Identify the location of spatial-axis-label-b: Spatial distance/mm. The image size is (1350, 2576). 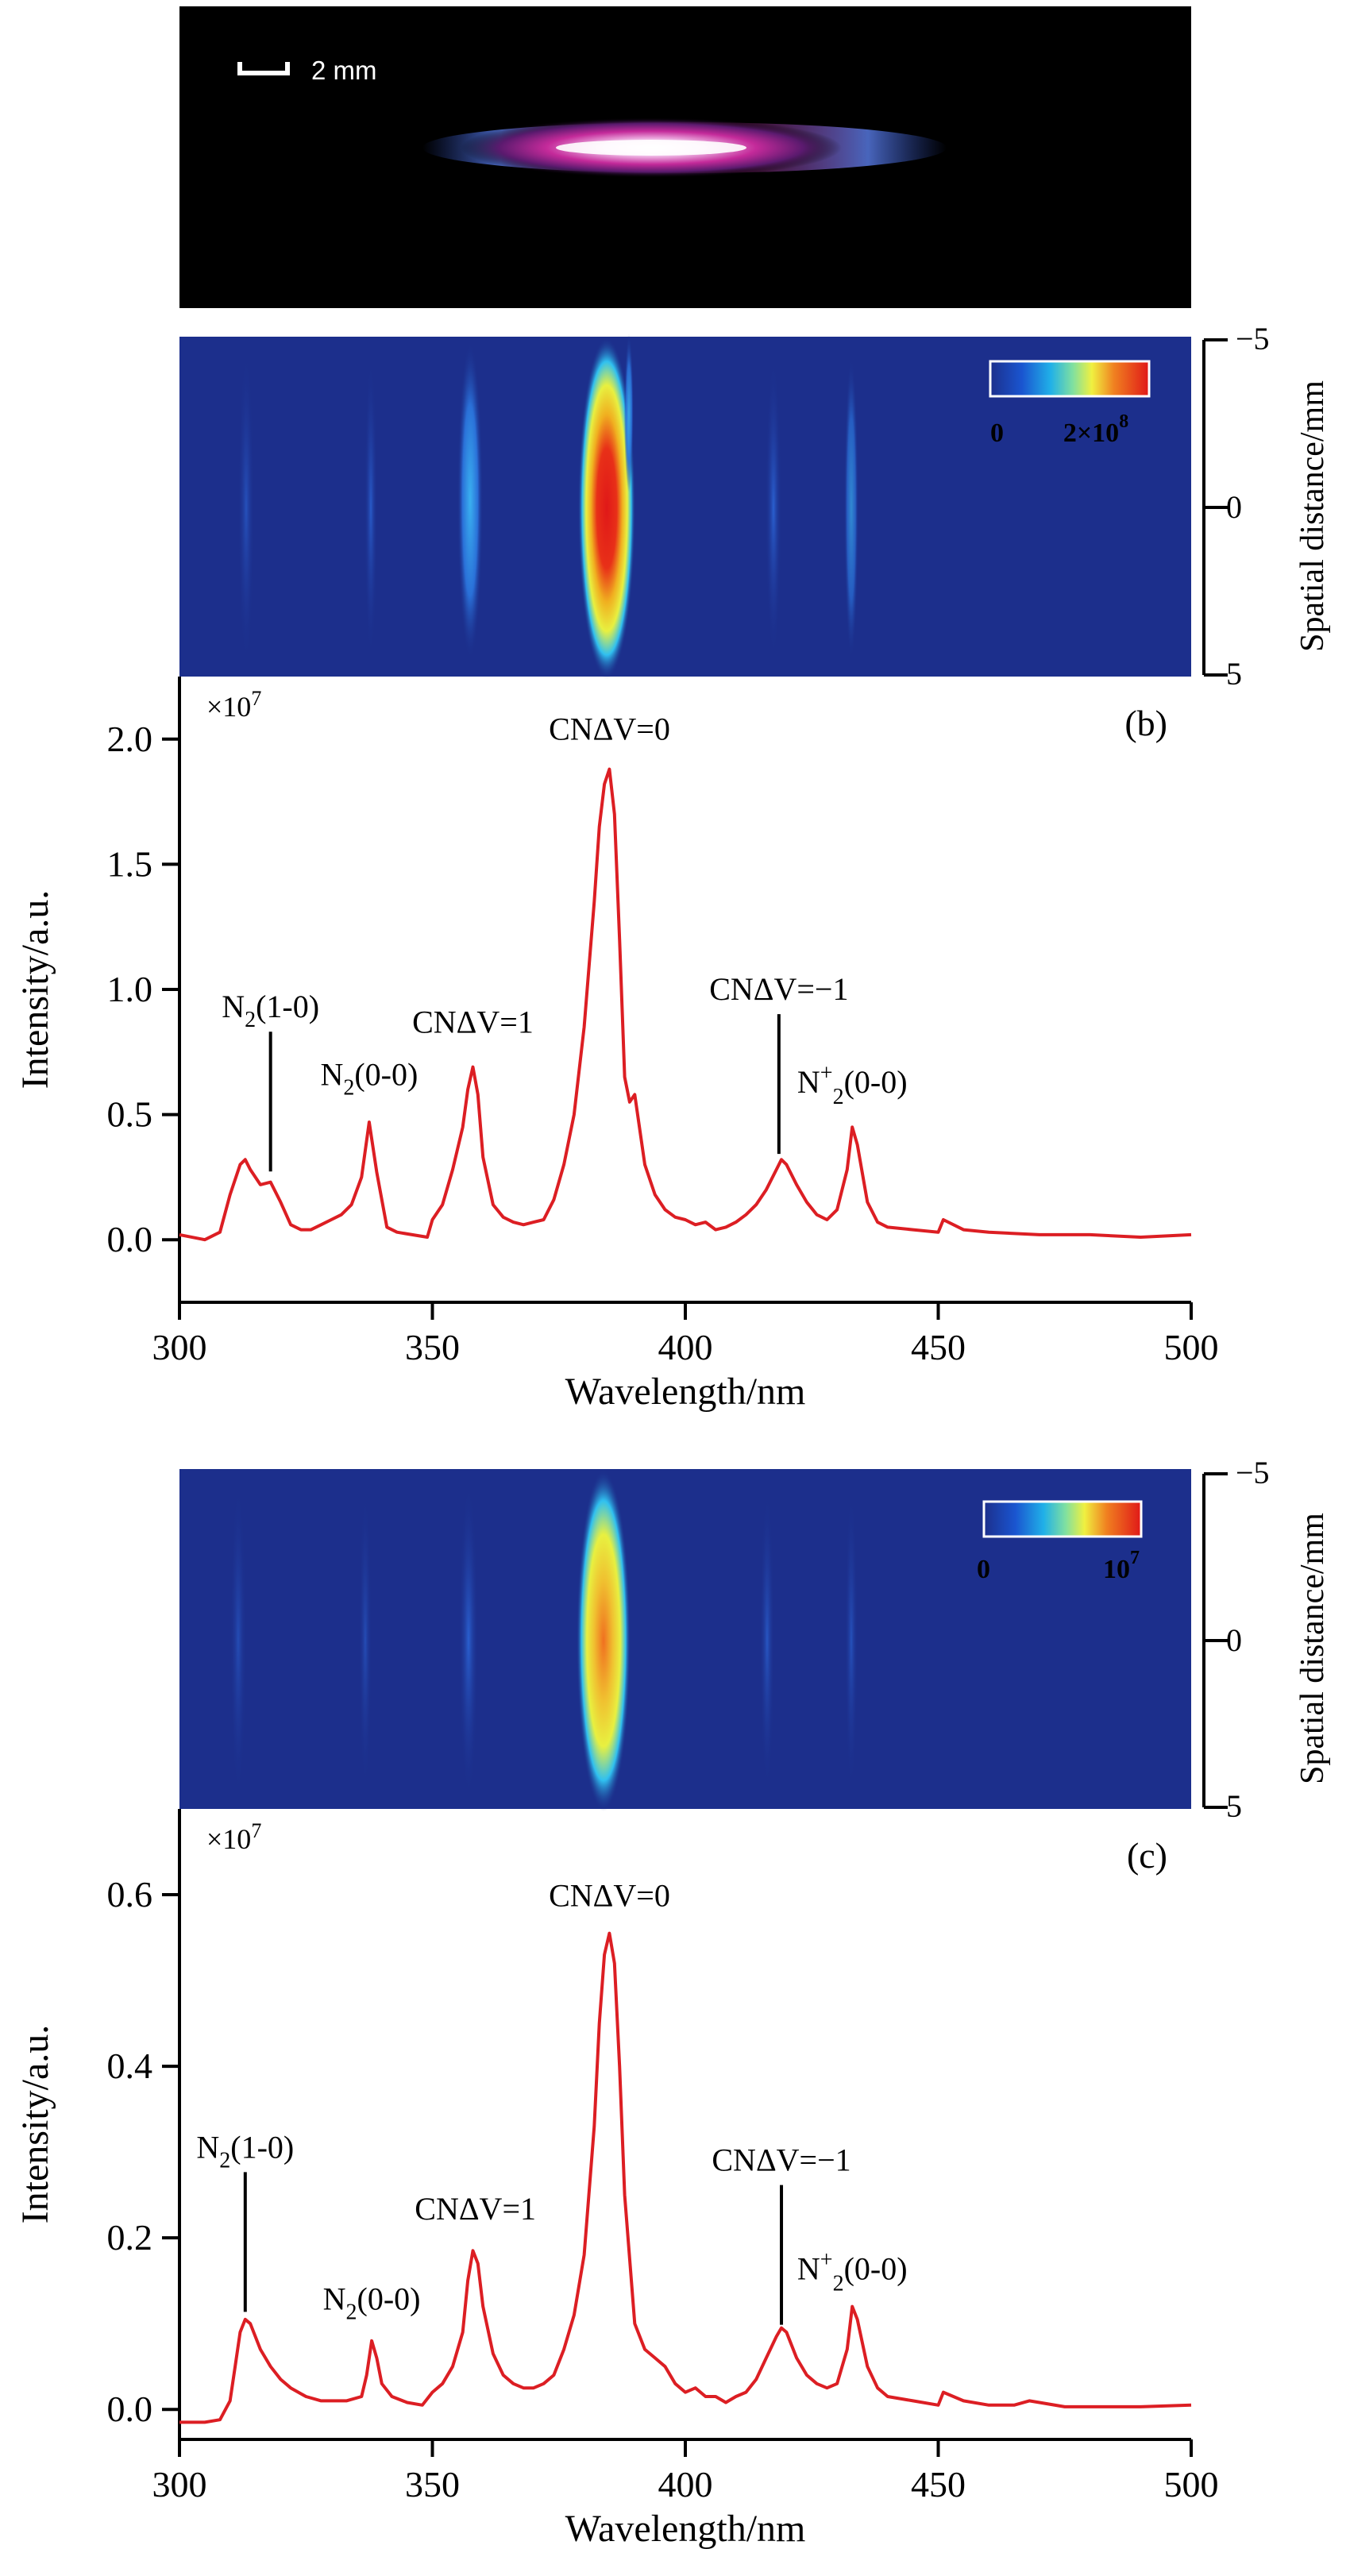
(1312, 516).